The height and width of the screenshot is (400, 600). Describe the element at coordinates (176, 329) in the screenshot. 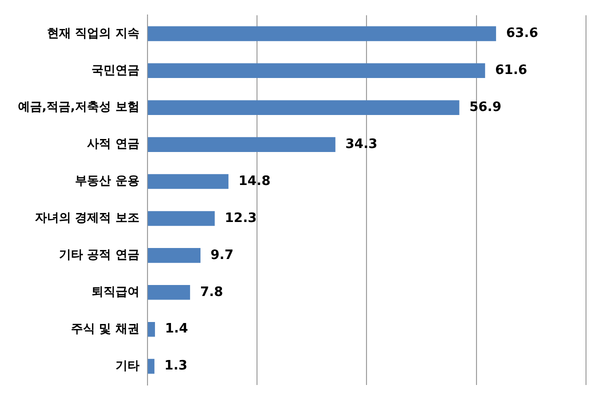

I see `data-label: 1.4` at that location.